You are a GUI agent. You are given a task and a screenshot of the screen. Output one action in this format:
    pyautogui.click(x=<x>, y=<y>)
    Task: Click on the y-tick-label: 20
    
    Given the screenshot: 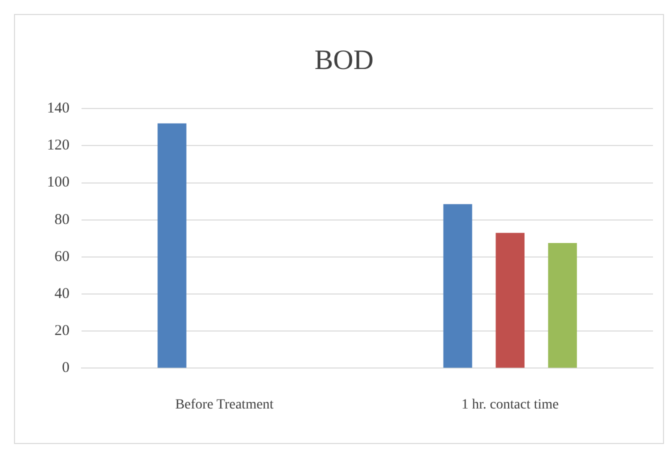 What is the action you would take?
    pyautogui.click(x=62, y=331)
    